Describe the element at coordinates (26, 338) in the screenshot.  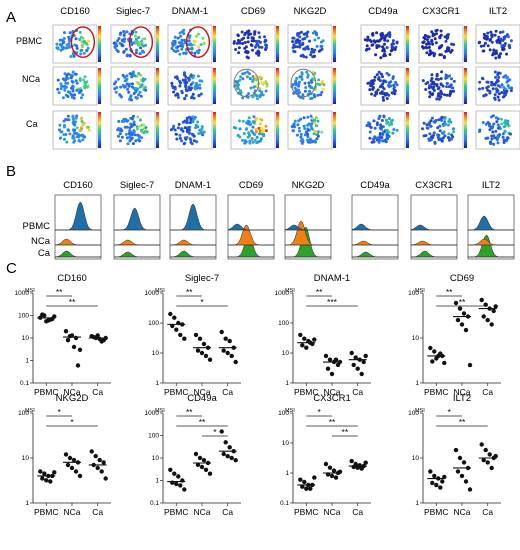
I see `y-tick-label: 10` at that location.